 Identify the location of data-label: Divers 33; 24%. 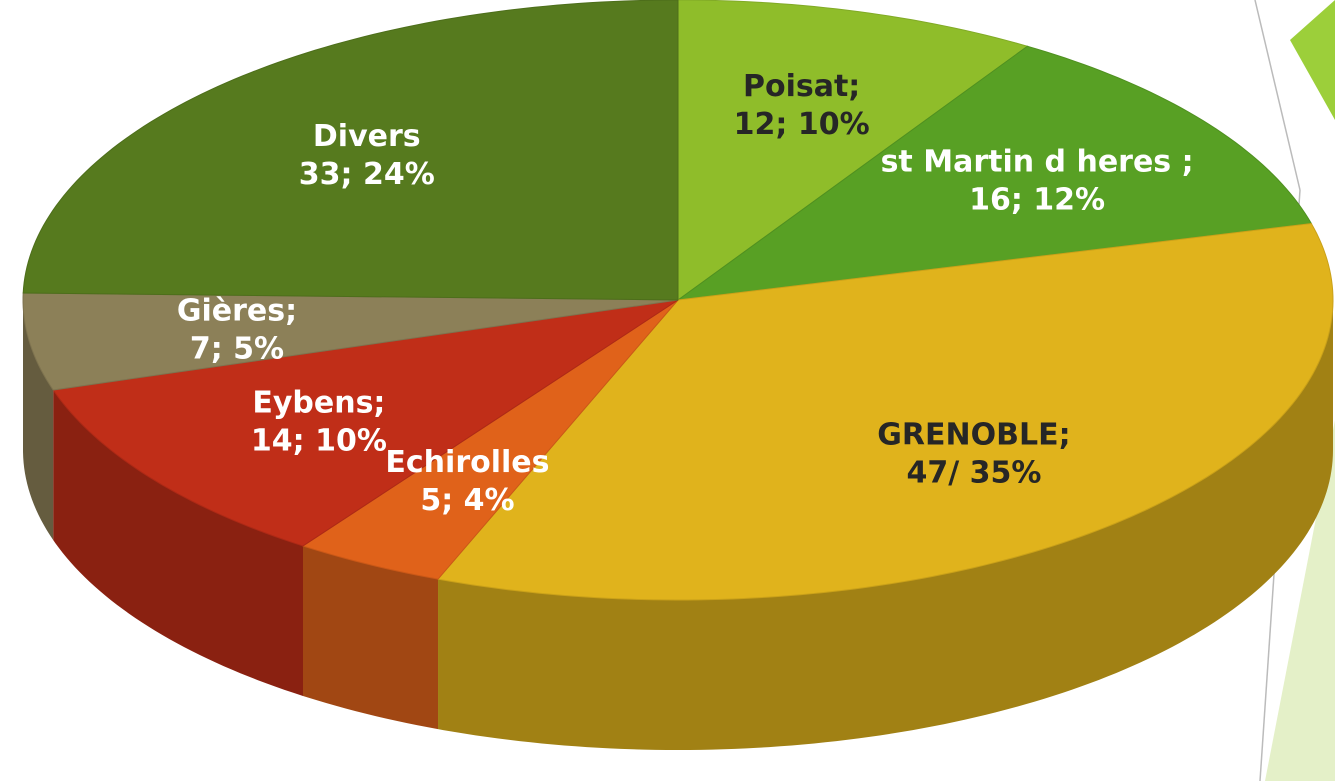
(367, 155).